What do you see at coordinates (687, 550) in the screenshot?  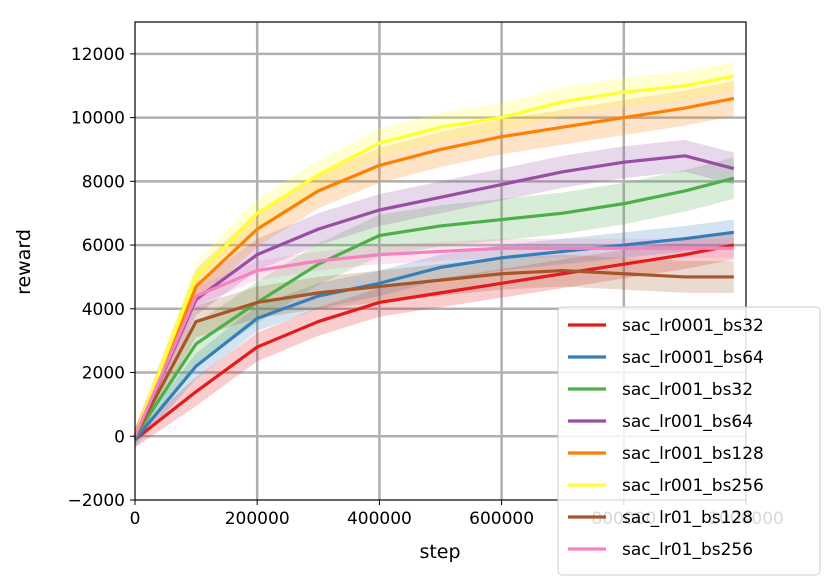 I see `legend-label: sac_lr01_bs256` at bounding box center [687, 550].